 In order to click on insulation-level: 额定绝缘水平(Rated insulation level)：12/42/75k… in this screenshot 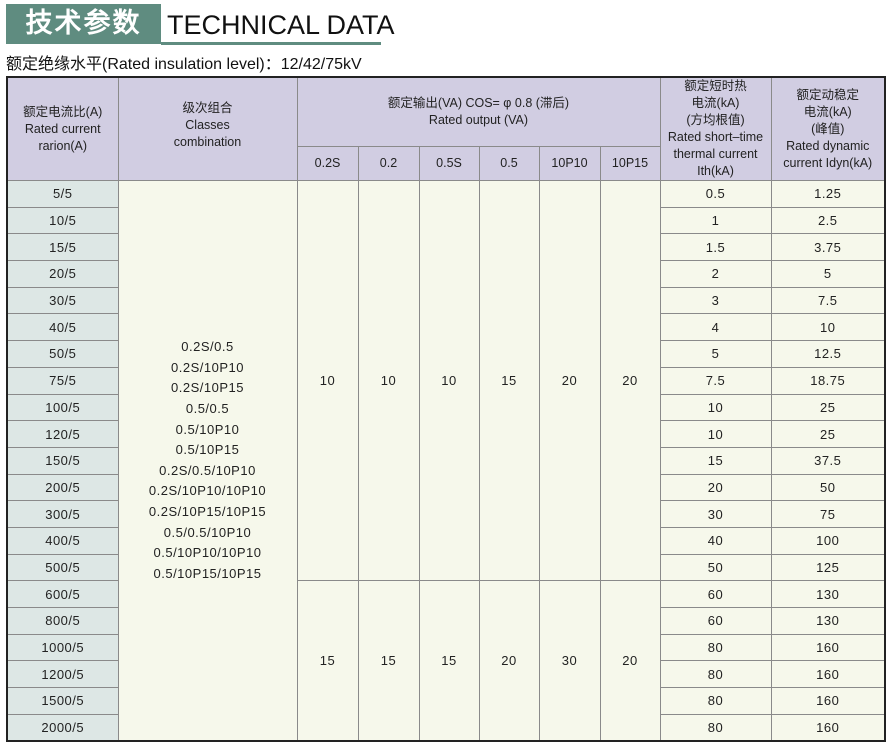, I will do `click(184, 64)`.